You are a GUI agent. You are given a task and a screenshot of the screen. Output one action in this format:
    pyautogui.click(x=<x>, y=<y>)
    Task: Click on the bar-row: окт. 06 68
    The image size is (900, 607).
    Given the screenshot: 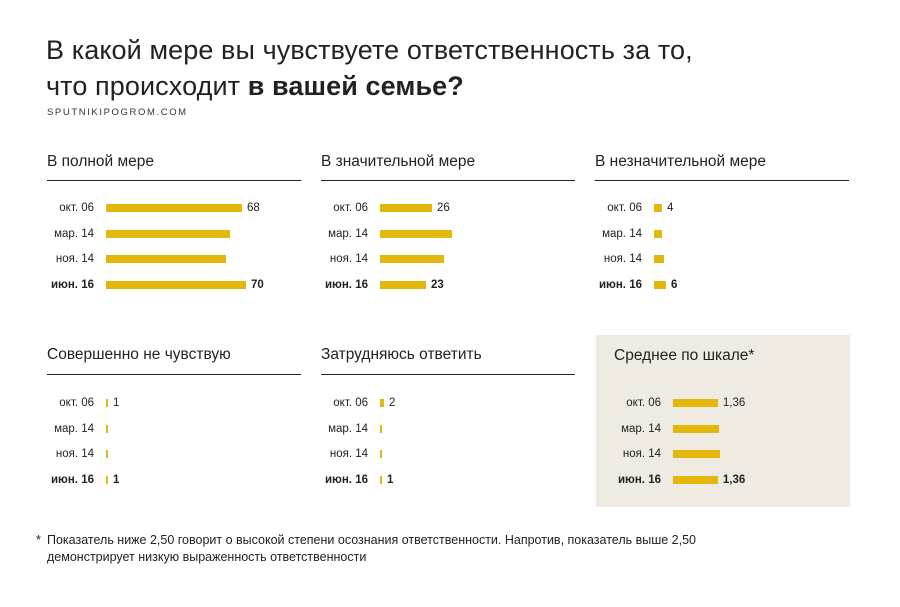 What is the action you would take?
    pyautogui.click(x=174, y=208)
    